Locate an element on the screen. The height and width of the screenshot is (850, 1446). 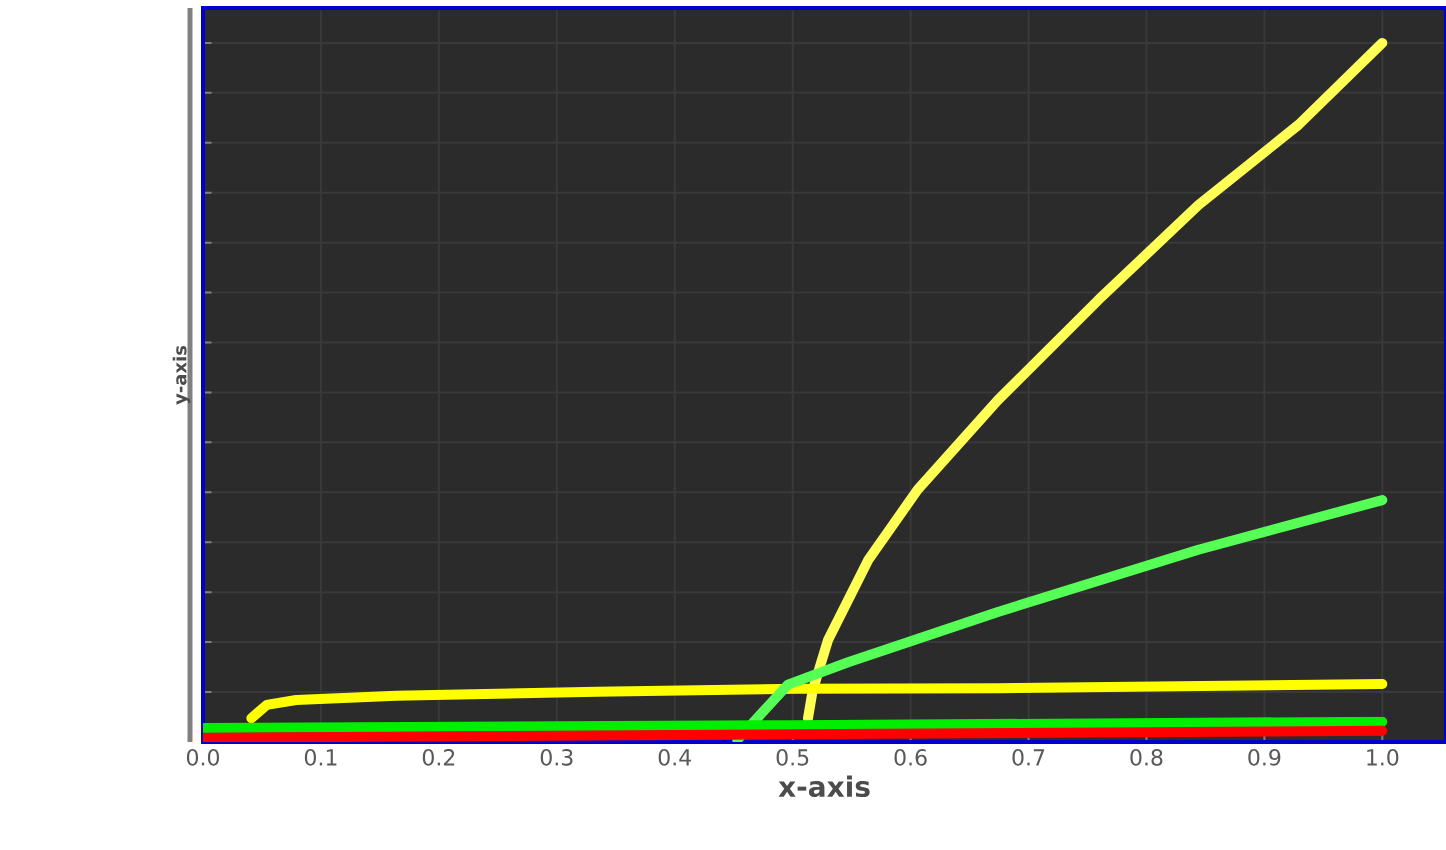
x-tick-label: 0.7 is located at coordinates (1028, 757).